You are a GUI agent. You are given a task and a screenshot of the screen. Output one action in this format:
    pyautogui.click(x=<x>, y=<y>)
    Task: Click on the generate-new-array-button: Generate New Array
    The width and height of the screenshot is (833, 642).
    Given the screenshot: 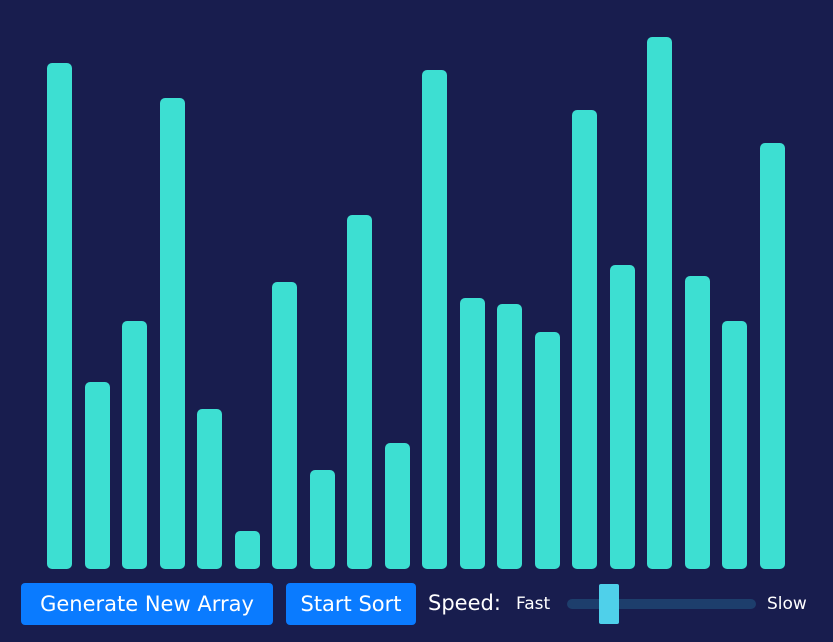 What is the action you would take?
    pyautogui.click(x=147, y=604)
    